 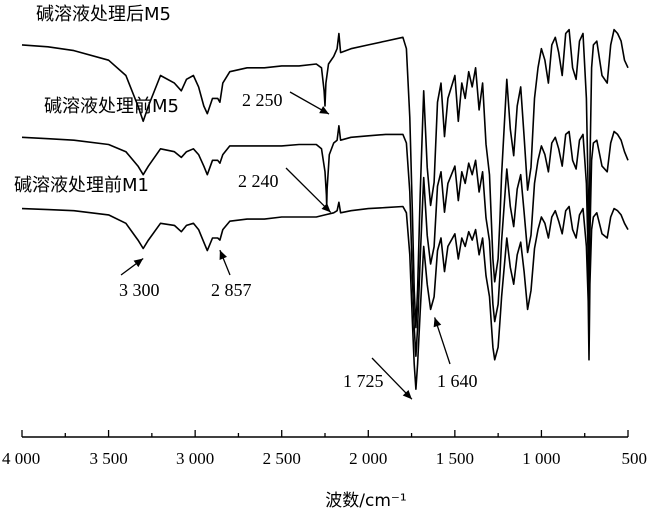 What do you see at coordinates (81, 185) in the screenshot?
I see `series-label-3: 碱溶液处理前M1` at bounding box center [81, 185].